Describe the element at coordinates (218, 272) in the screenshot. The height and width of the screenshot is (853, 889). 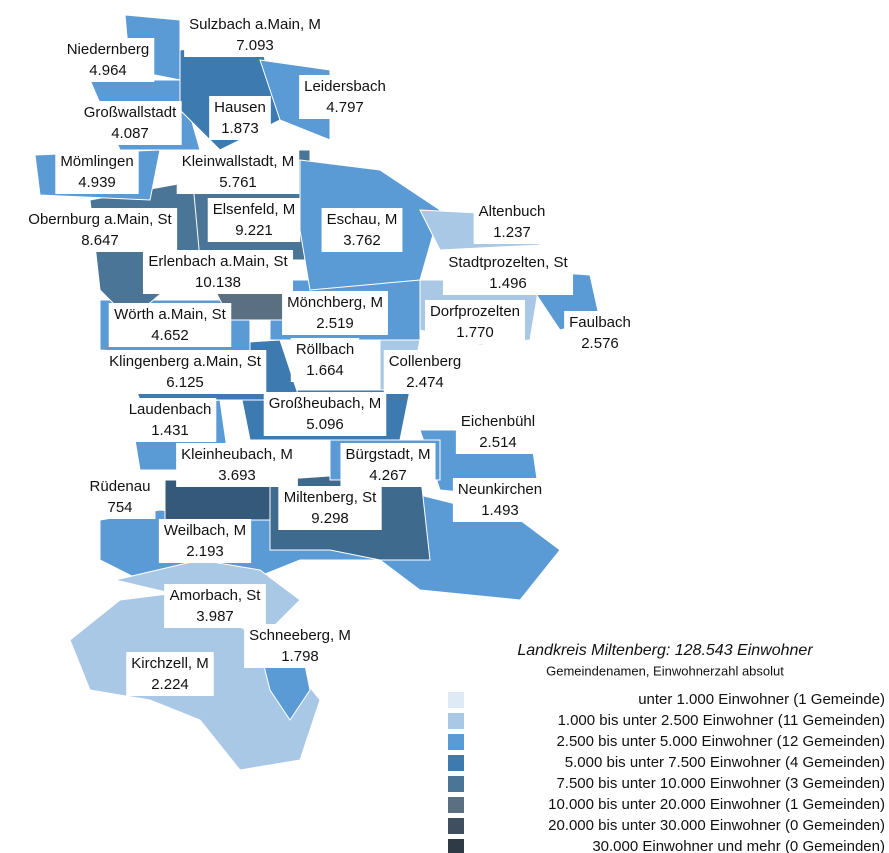
I see `municipality-label: Erlenbach a.Main, St 10.138` at that location.